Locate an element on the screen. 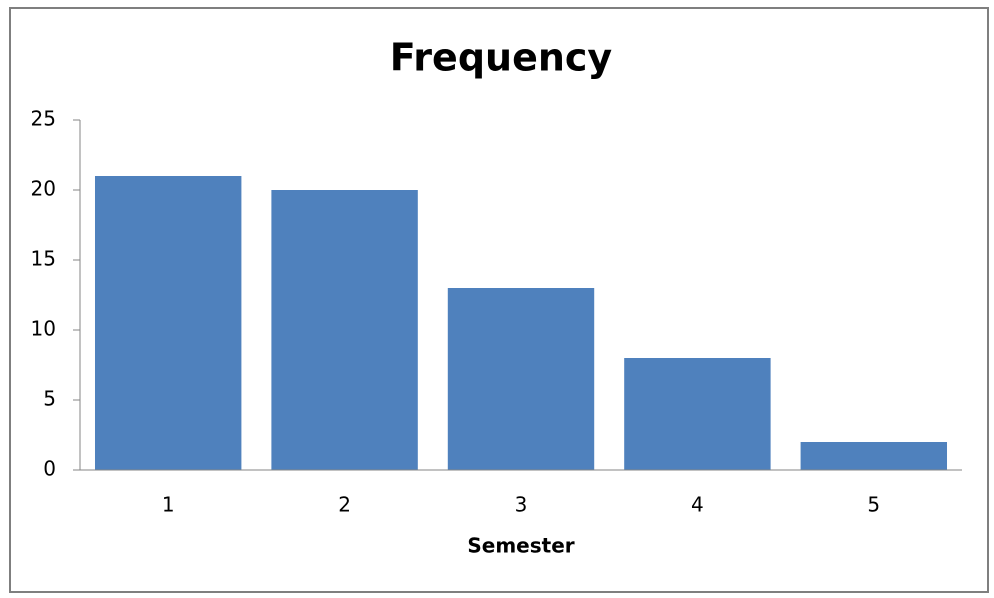 The image size is (994, 598). x-tick-label: 2 is located at coordinates (344, 505).